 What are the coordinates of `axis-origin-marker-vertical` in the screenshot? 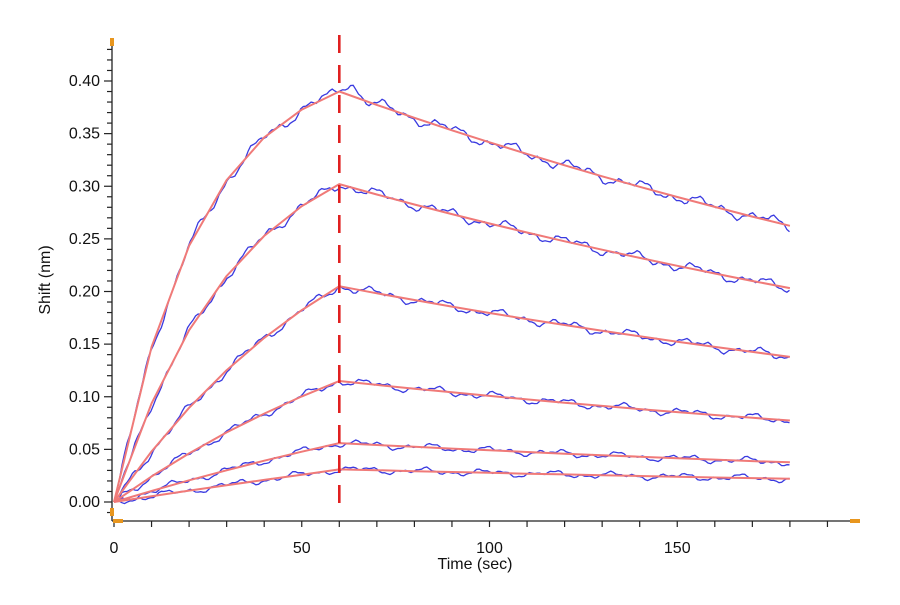 It's located at (112, 512).